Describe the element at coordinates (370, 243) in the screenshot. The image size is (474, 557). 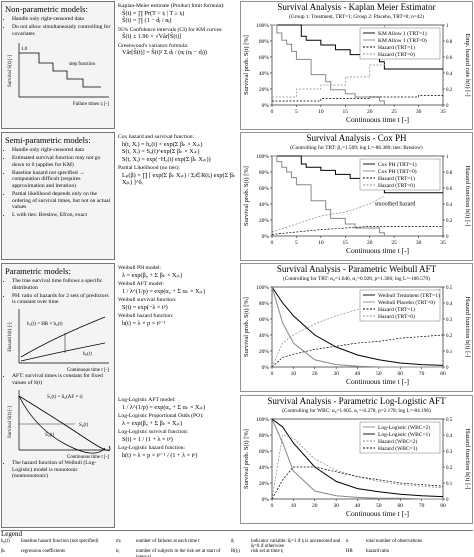
I see `x-tick-label: 20` at that location.